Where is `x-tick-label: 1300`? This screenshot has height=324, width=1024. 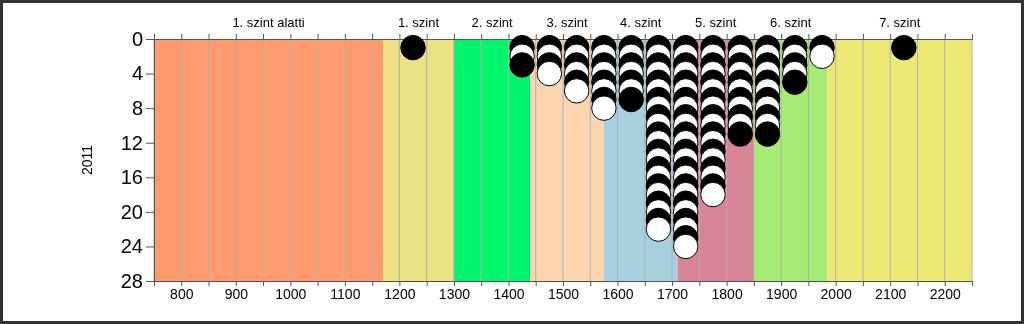 x-tick-label: 1300 is located at coordinates (454, 293).